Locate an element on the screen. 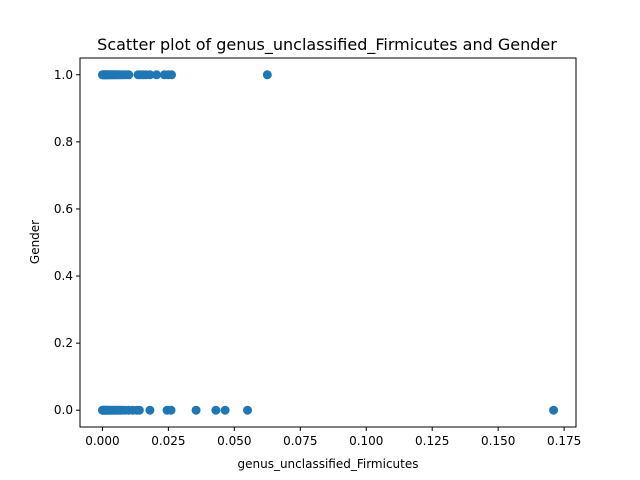 The image size is (640, 480). x-axis-label: genus_unclassified_Firmicutes is located at coordinates (327, 464).